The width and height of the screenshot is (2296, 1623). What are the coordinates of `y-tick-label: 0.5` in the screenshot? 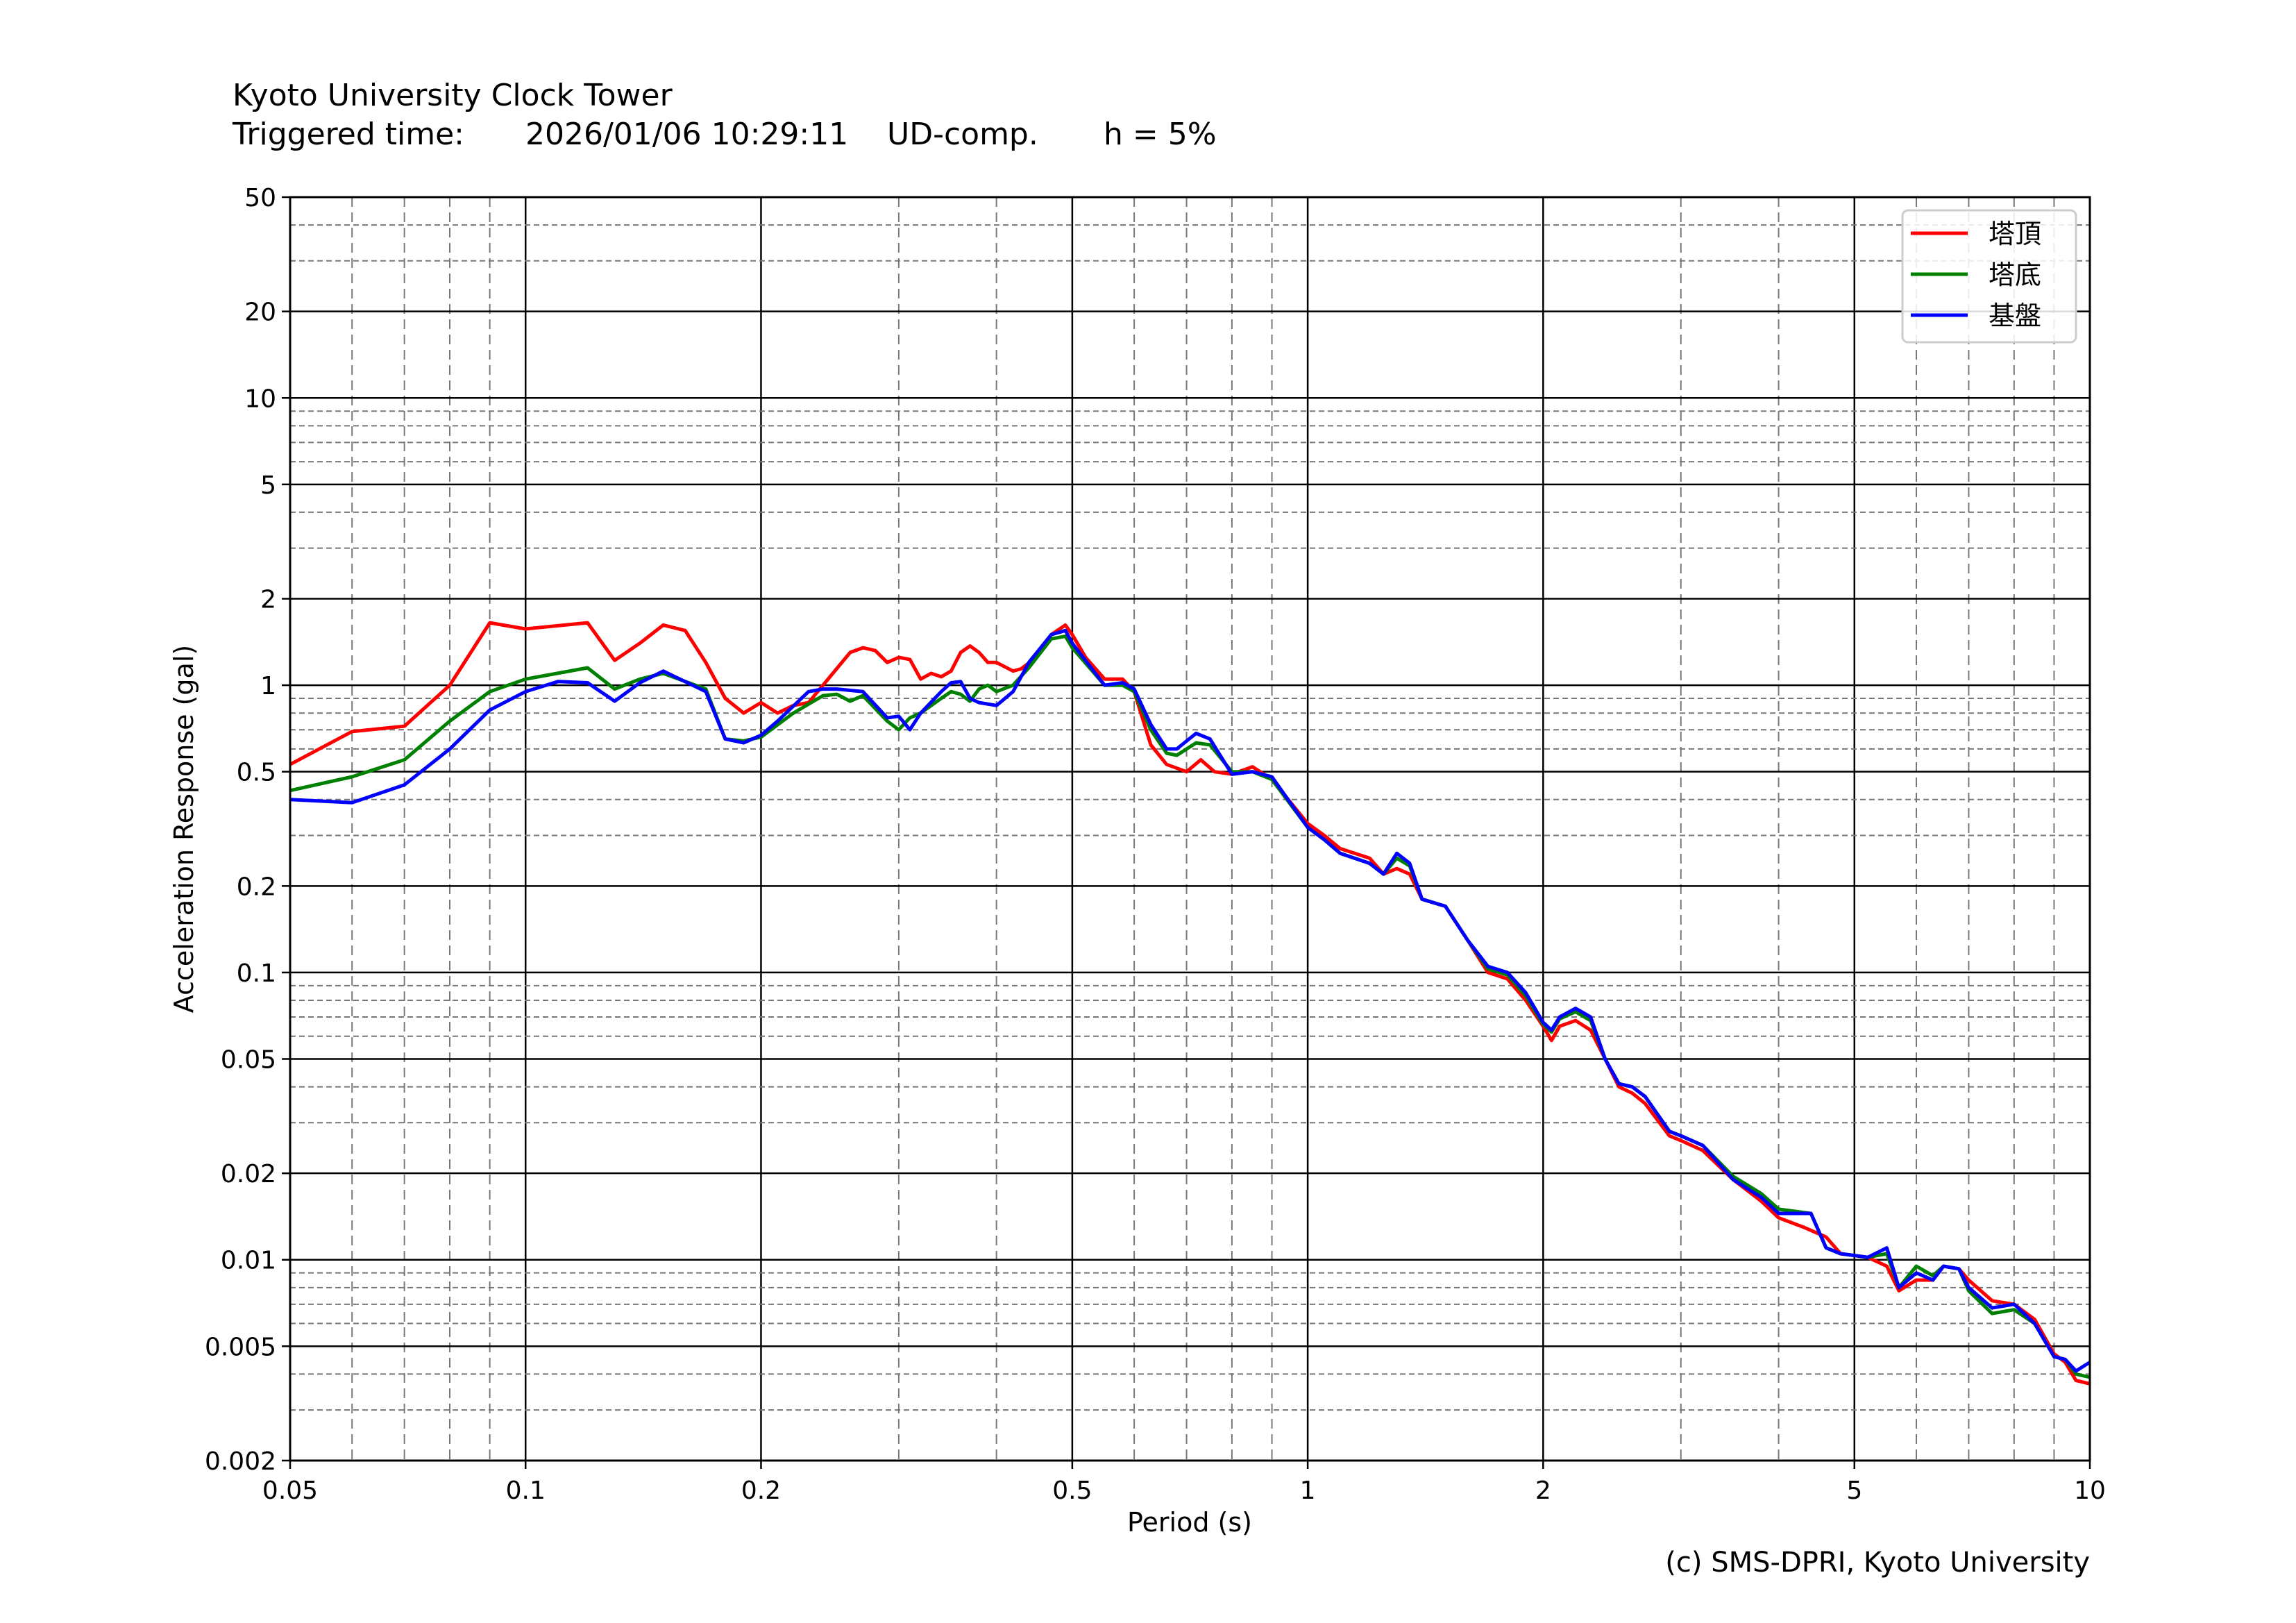 It's located at (256, 773).